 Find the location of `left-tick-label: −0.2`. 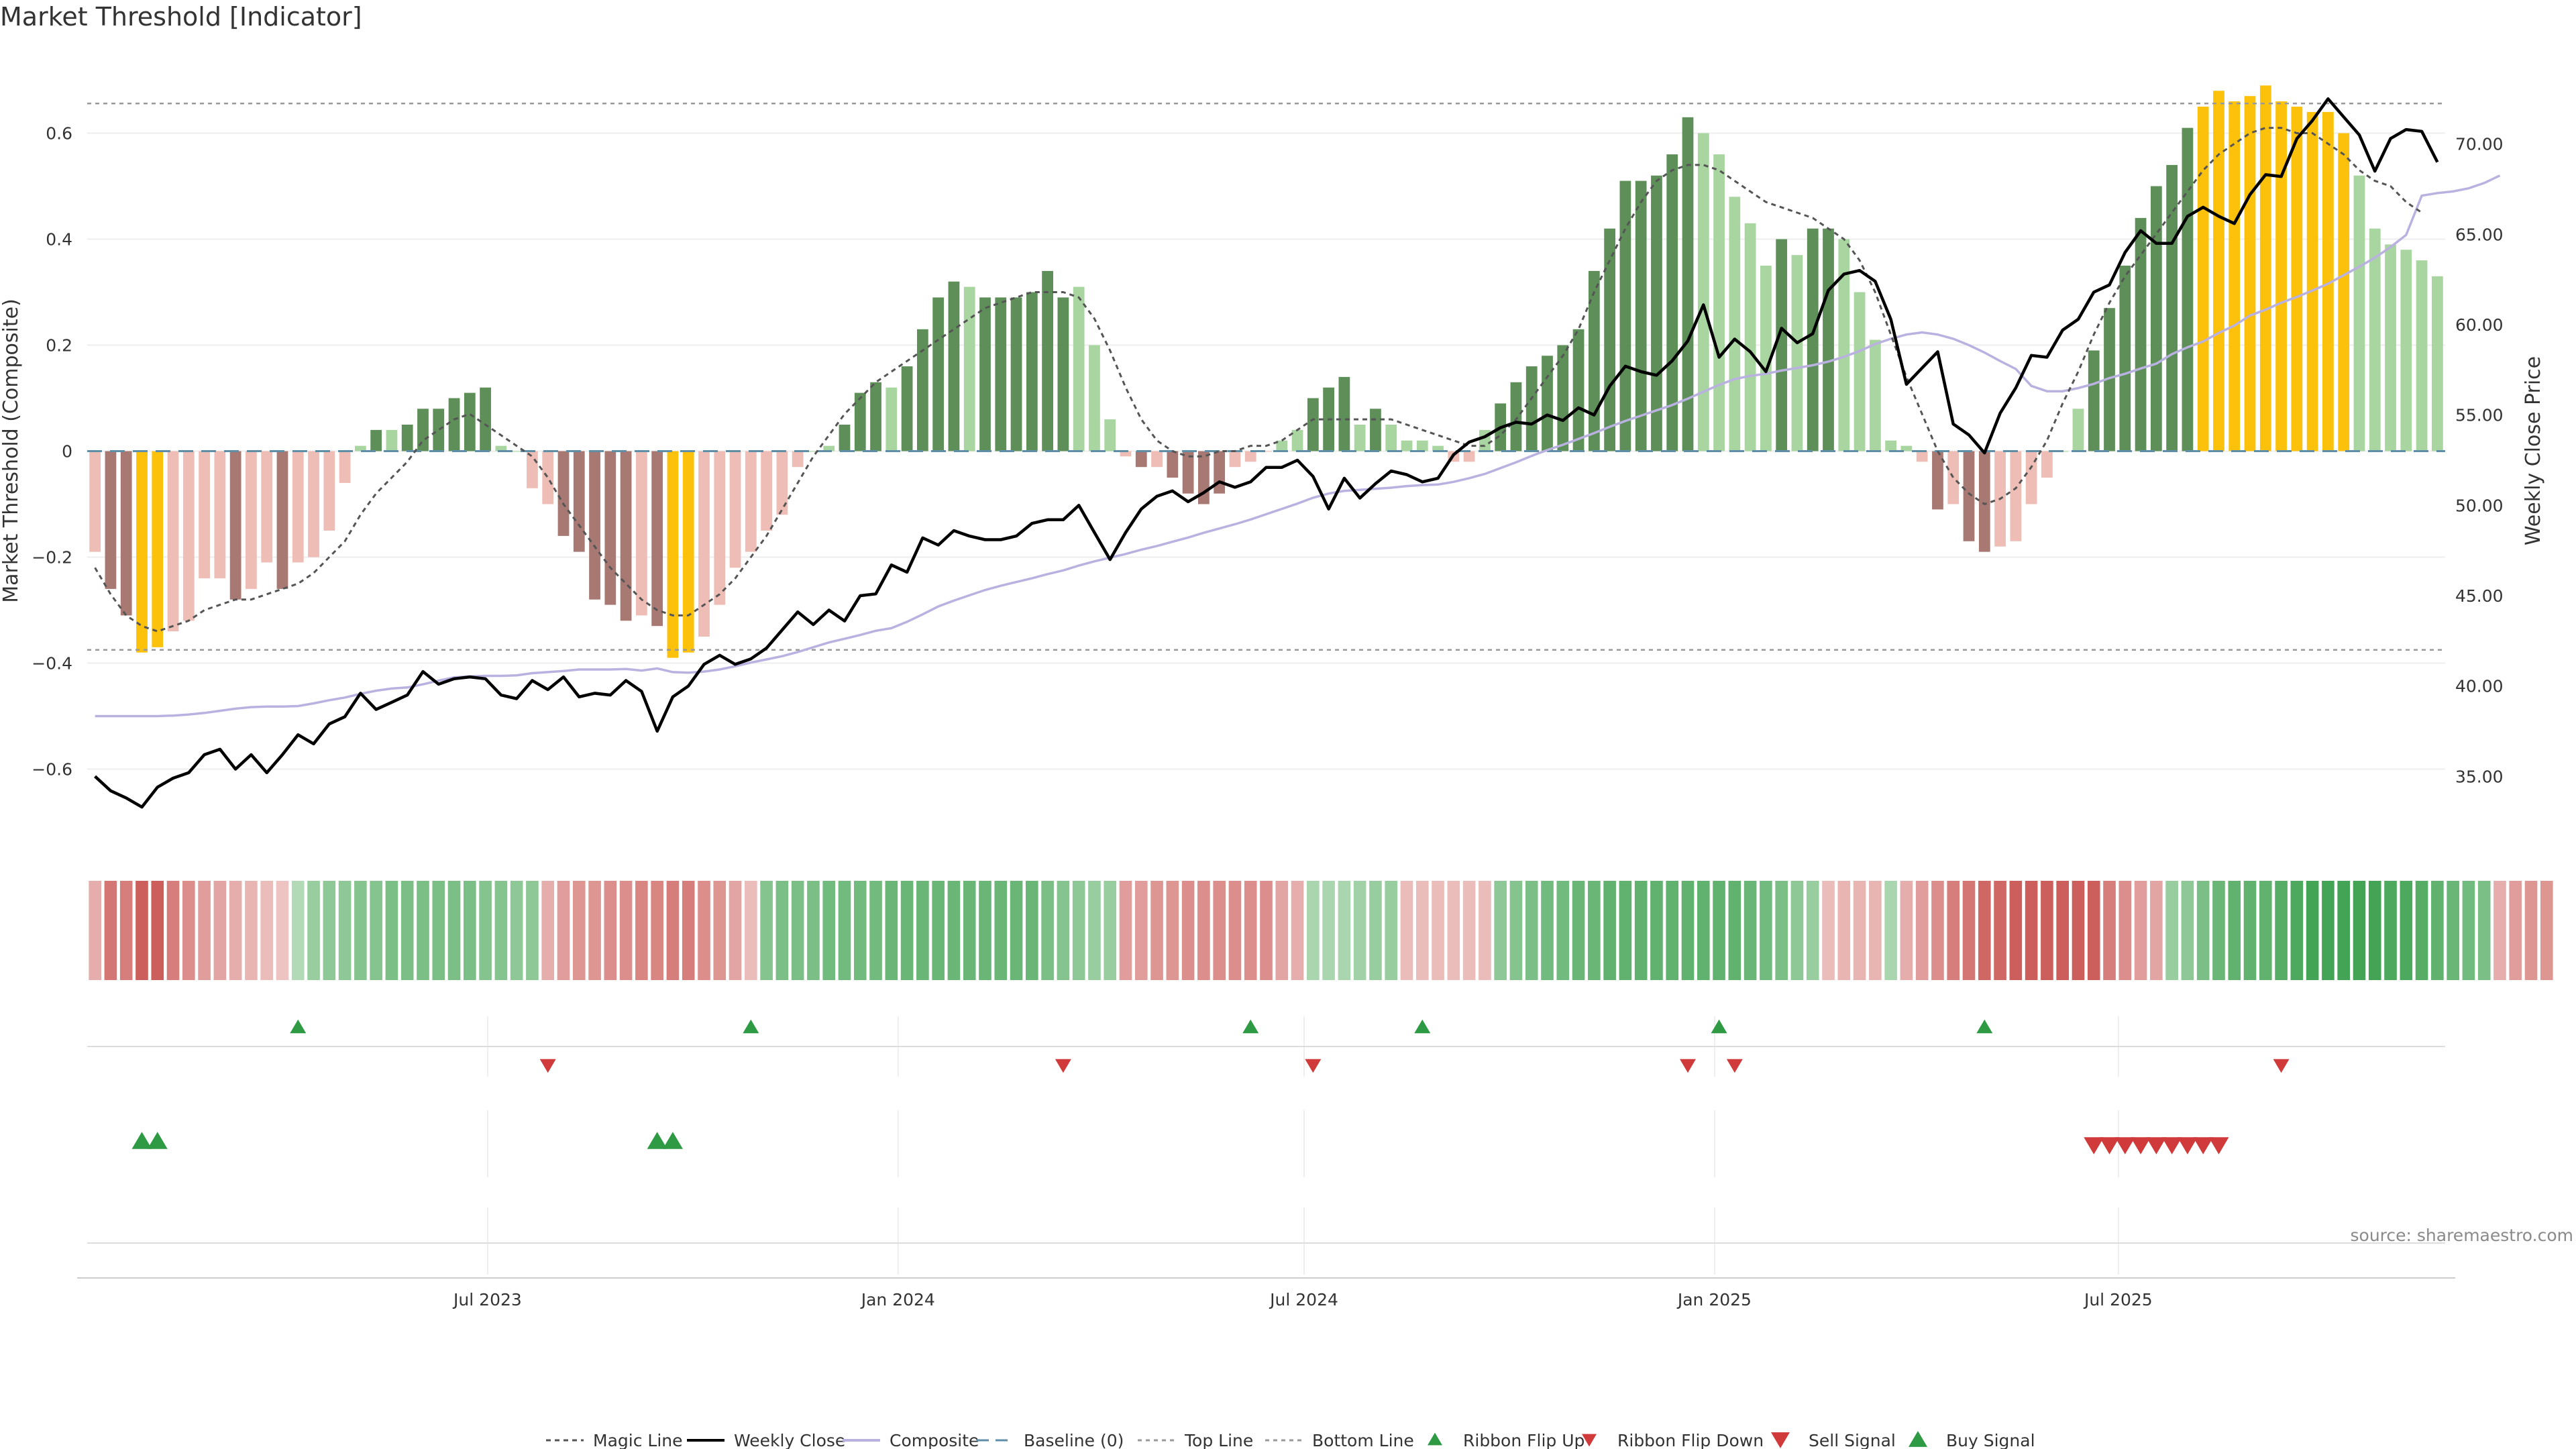

left-tick-label: −0.2 is located at coordinates (52, 558).